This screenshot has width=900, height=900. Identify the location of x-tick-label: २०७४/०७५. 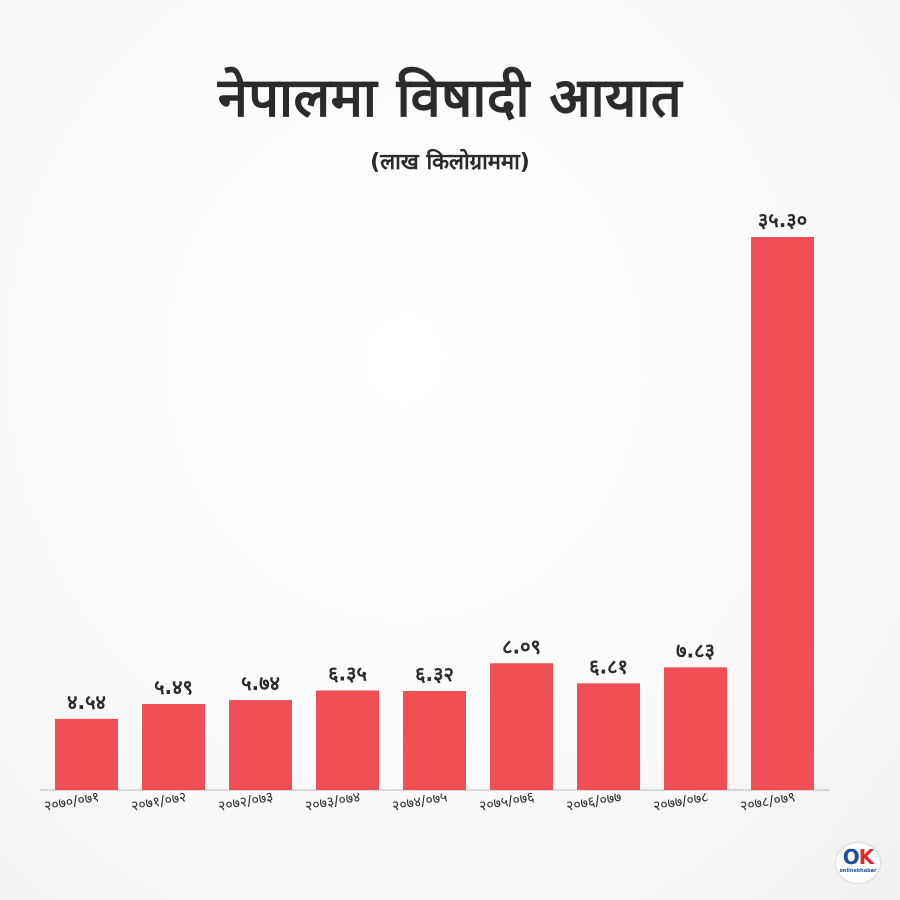
(420, 801).